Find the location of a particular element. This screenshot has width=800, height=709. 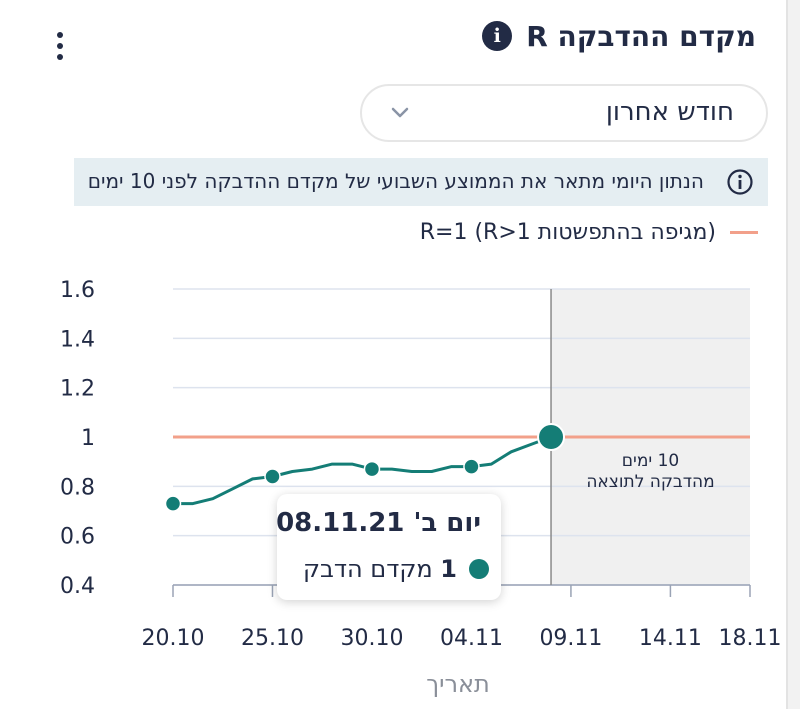

card-header: מקדם ההדבקה R i is located at coordinates (619, 36).